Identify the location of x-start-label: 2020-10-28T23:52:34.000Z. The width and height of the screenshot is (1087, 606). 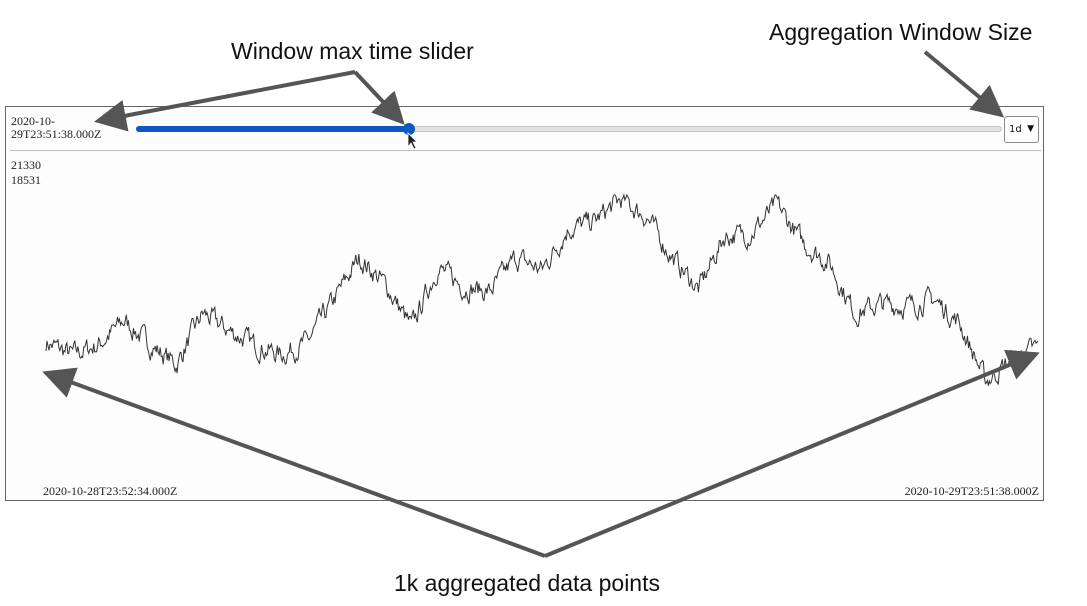
(110, 491).